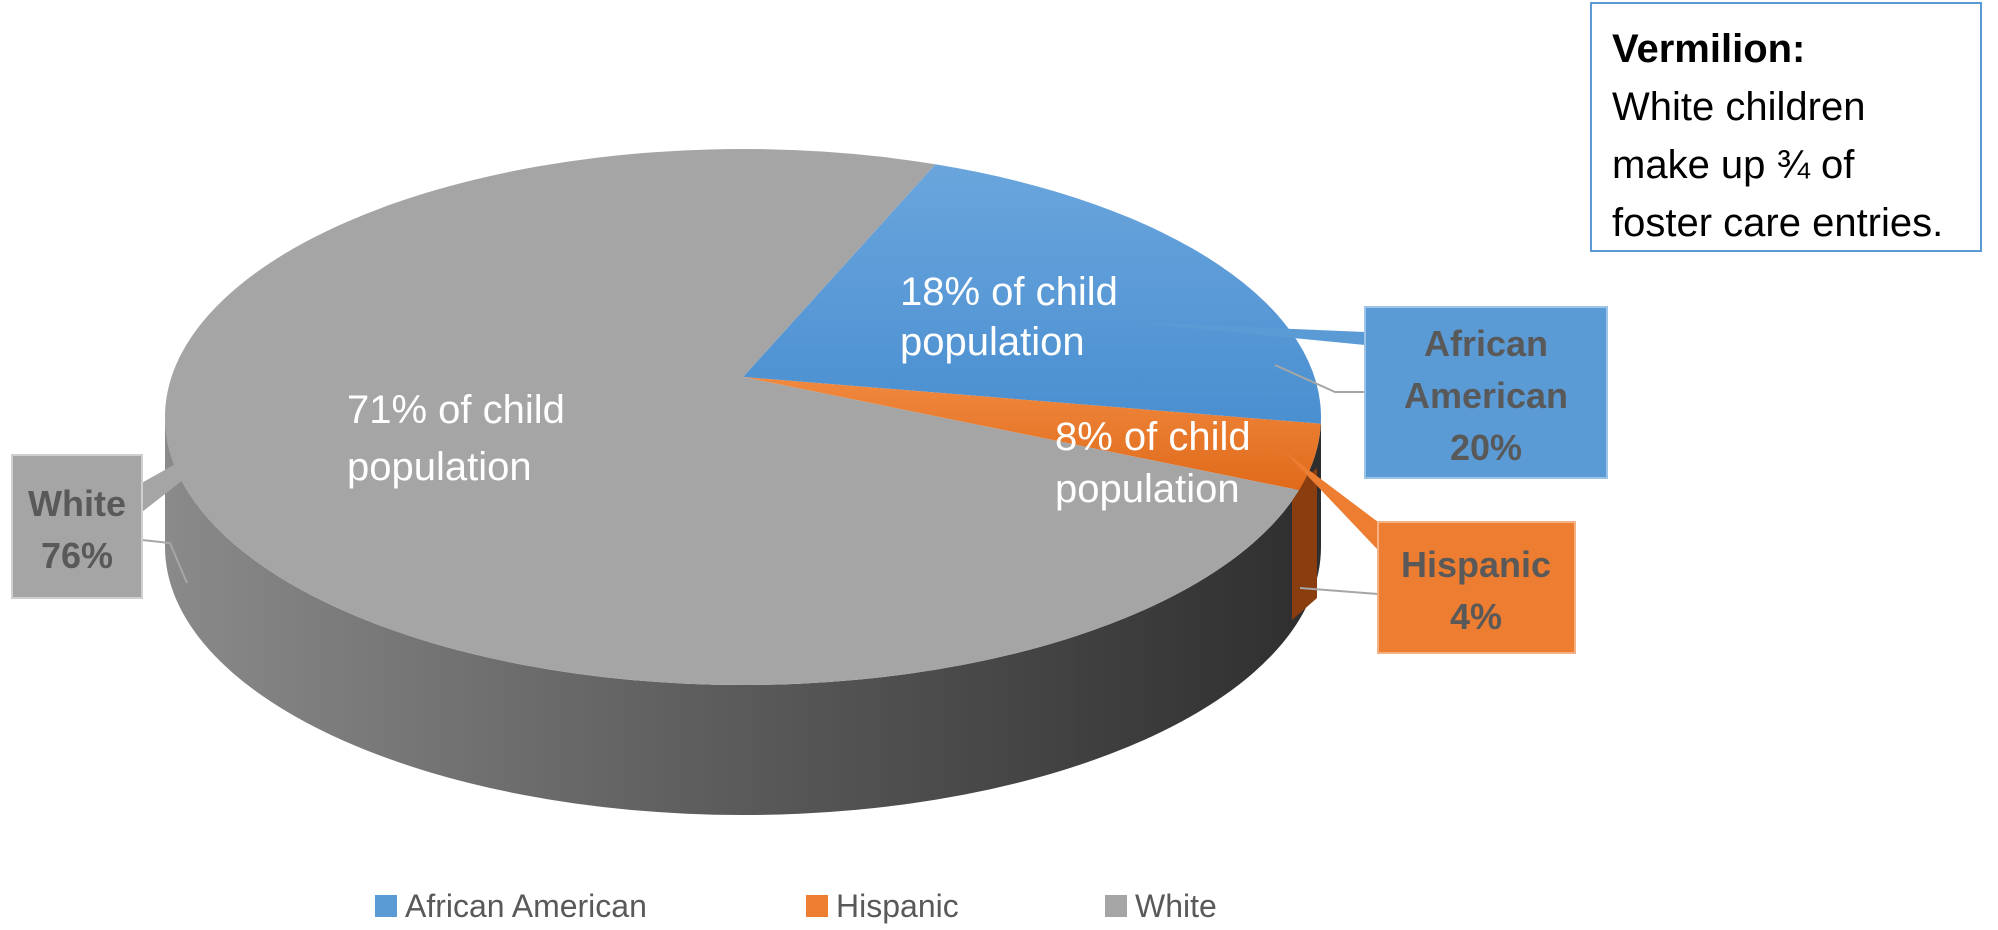  Describe the element at coordinates (1304, 544) in the screenshot. I see `hispanic-side` at that location.